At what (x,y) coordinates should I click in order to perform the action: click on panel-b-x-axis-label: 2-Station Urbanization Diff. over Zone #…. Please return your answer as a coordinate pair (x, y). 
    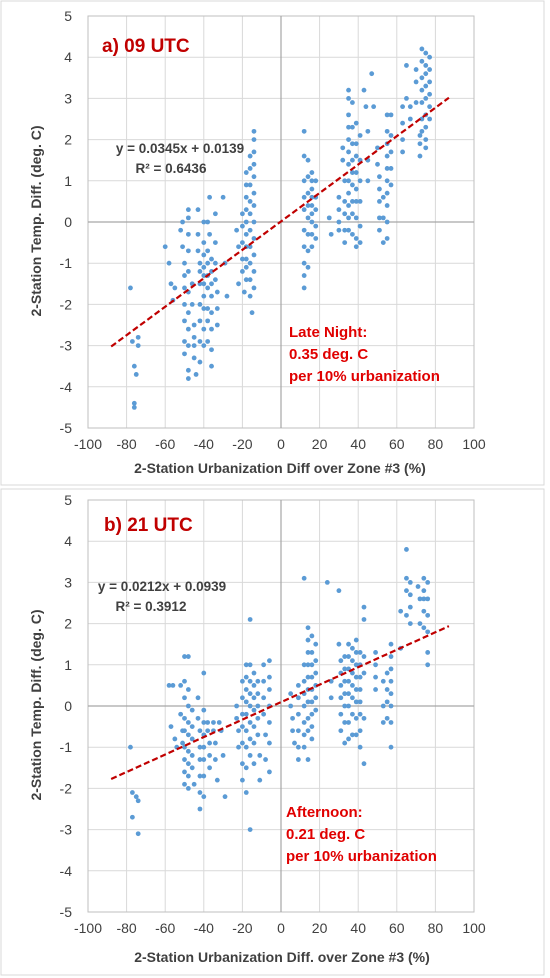
    Looking at the image, I should click on (282, 957).